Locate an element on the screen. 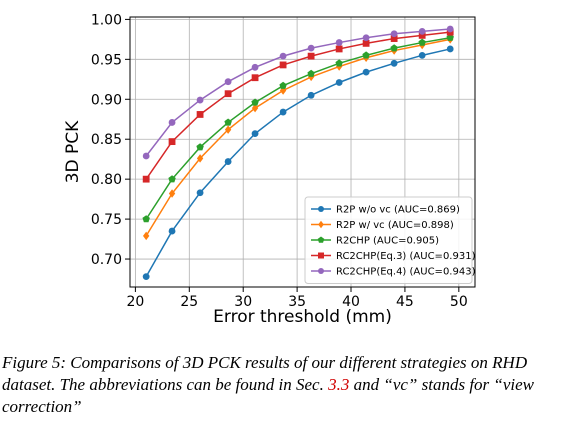 The width and height of the screenshot is (570, 435). x-tick-label: 45 is located at coordinates (405, 302).